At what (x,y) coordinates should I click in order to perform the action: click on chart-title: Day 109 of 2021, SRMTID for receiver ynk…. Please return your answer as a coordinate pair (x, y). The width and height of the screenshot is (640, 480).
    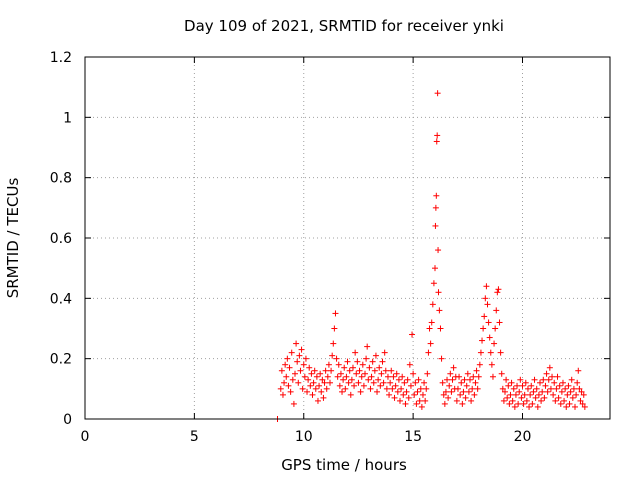
    Looking at the image, I should click on (344, 26).